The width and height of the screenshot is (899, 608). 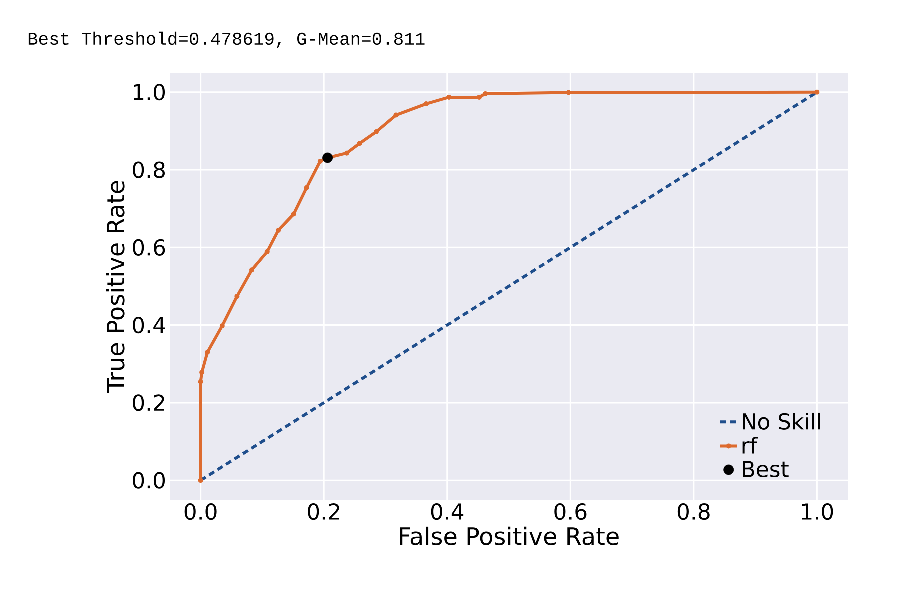 I want to click on x-tick-label: 0.8, so click(x=694, y=512).